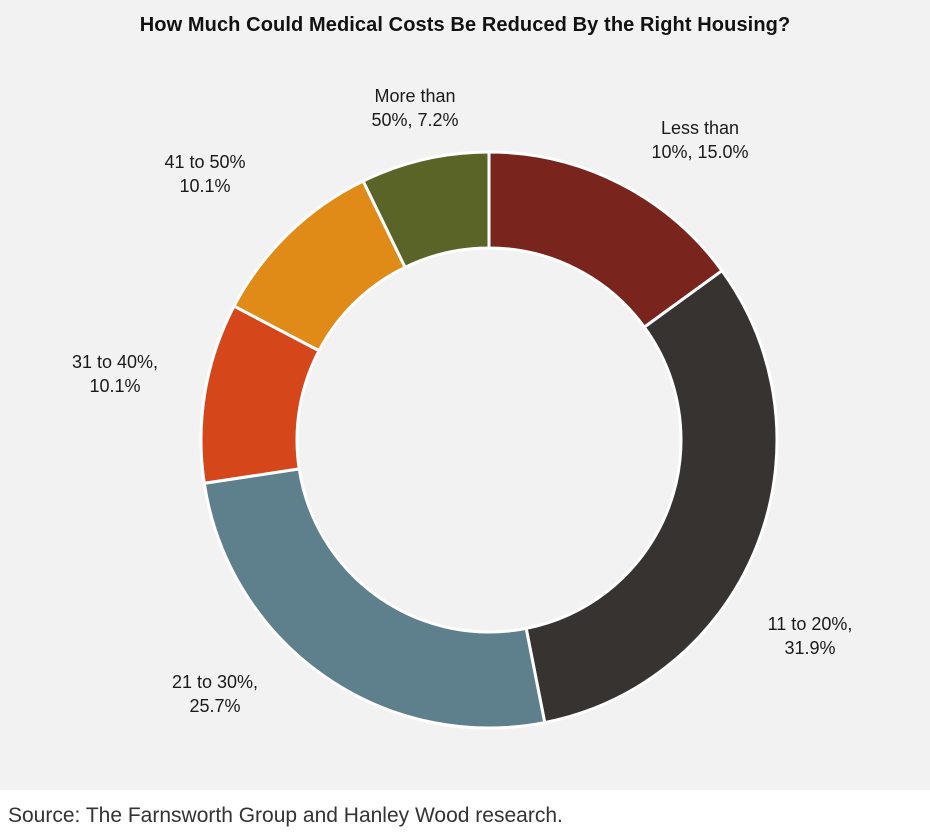 Image resolution: width=930 pixels, height=833 pixels. Describe the element at coordinates (415, 108) in the screenshot. I see `slice-label-more-than-50: More than 50%, 7.2%` at that location.